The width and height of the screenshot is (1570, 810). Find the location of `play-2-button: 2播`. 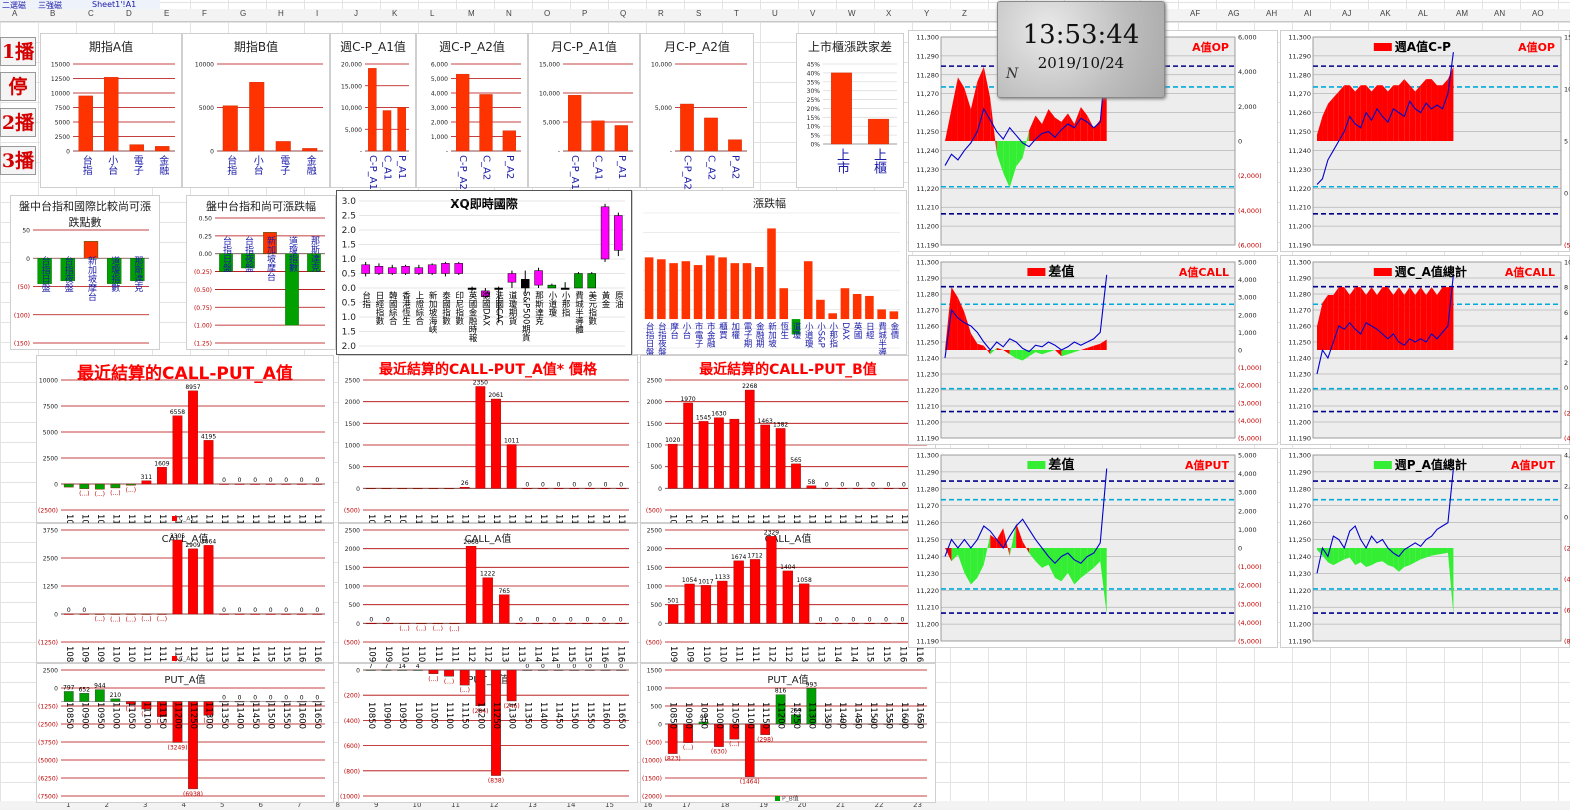

play-2-button: 2播 is located at coordinates (18, 122).